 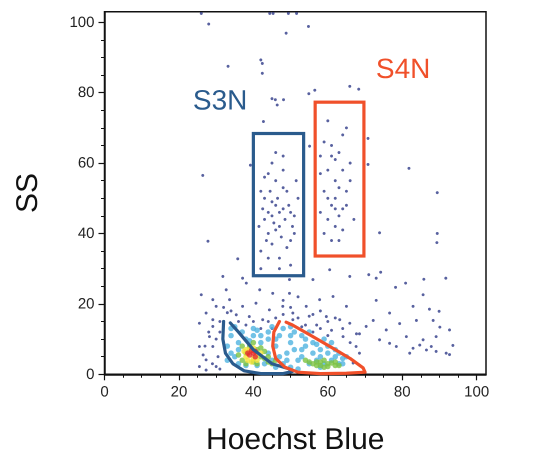 What do you see at coordinates (86, 303) in the screenshot?
I see `y-tick-label: 20` at bounding box center [86, 303].